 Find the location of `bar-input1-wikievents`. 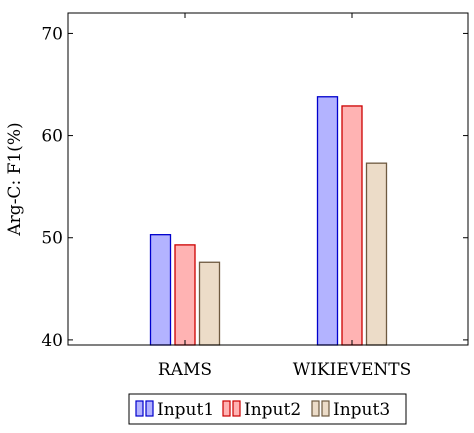

bar-input1-wikievents is located at coordinates (327, 221).